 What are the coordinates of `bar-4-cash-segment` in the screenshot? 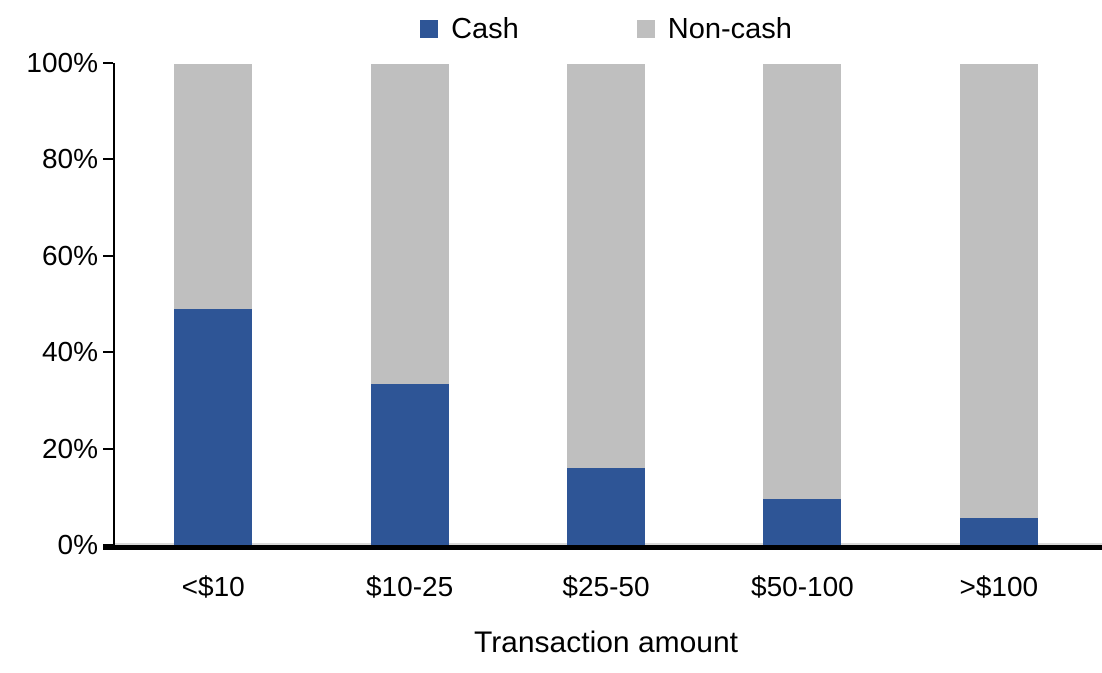 It's located at (802, 522).